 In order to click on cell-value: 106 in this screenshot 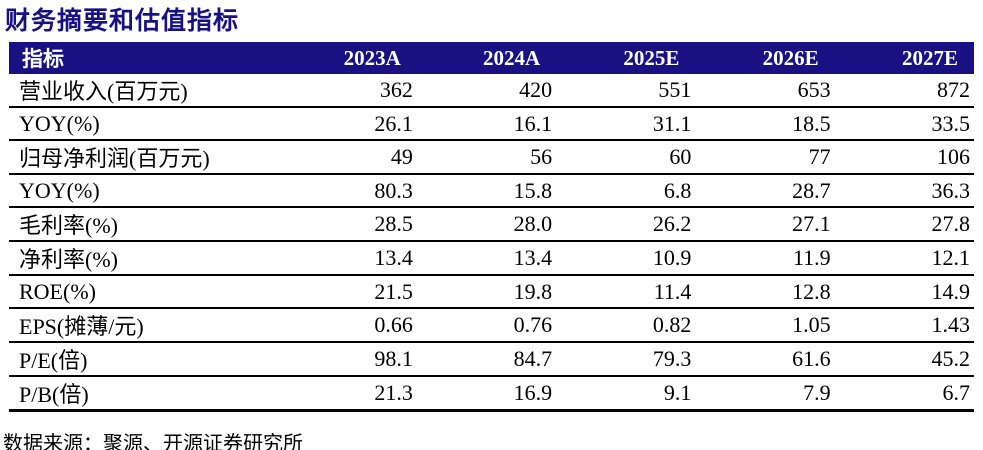, I will do `click(904, 157)`.